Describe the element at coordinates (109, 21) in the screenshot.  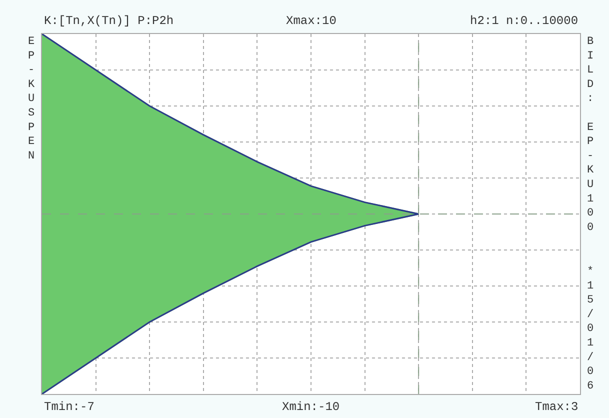
I see `text: K:[Tn,X(Tn)] P:P2h` at that location.